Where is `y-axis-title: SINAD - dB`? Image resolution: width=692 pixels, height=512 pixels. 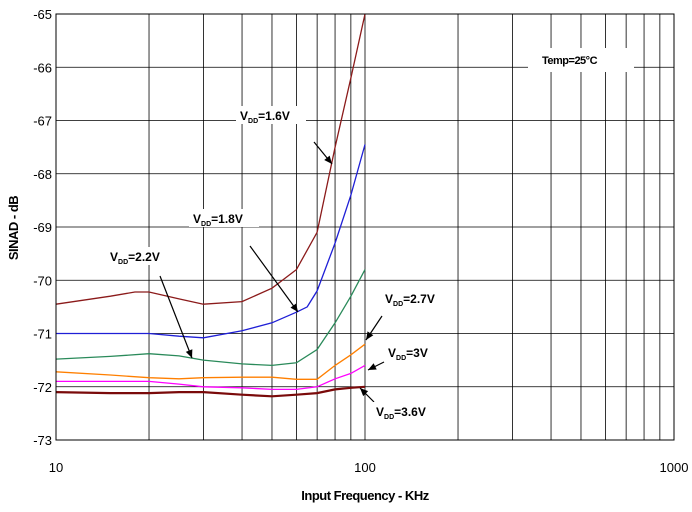
y-axis-title: SINAD - dB is located at coordinates (13, 228).